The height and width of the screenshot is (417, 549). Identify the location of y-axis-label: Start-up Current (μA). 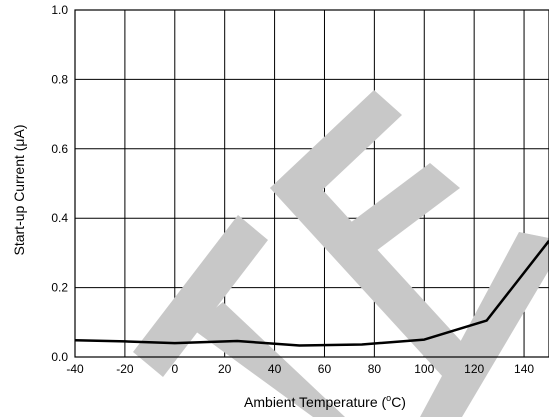
(19, 190).